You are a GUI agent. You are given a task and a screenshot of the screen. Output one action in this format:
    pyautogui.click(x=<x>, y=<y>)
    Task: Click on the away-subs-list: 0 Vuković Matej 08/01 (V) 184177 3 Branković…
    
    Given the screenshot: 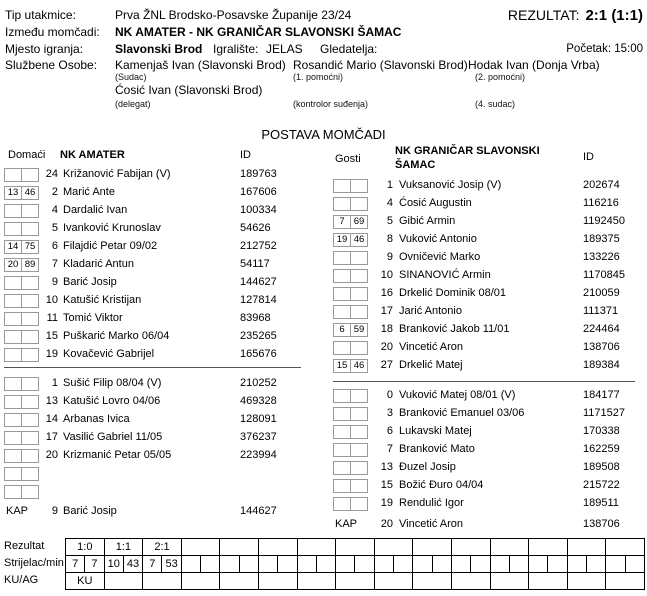 What is the action you would take?
    pyautogui.click(x=489, y=450)
    